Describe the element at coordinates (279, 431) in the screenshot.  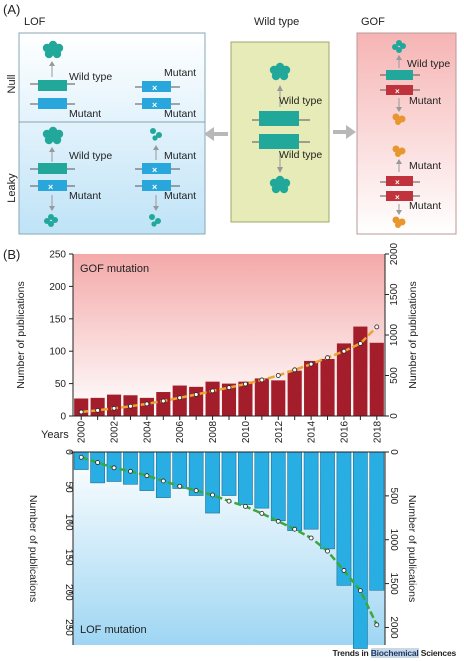
I see `year-tick-label: 2012` at that location.